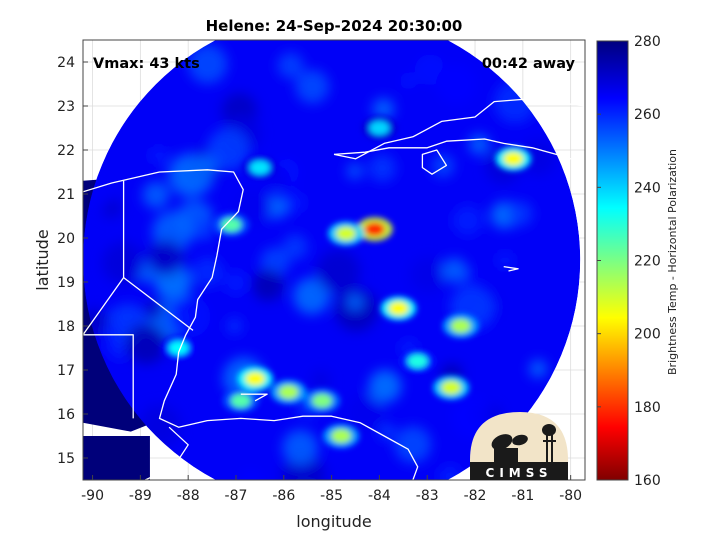 This screenshot has height=540, width=720. What do you see at coordinates (66, 107) in the screenshot?
I see `y-tick-label-8: 23` at bounding box center [66, 107].